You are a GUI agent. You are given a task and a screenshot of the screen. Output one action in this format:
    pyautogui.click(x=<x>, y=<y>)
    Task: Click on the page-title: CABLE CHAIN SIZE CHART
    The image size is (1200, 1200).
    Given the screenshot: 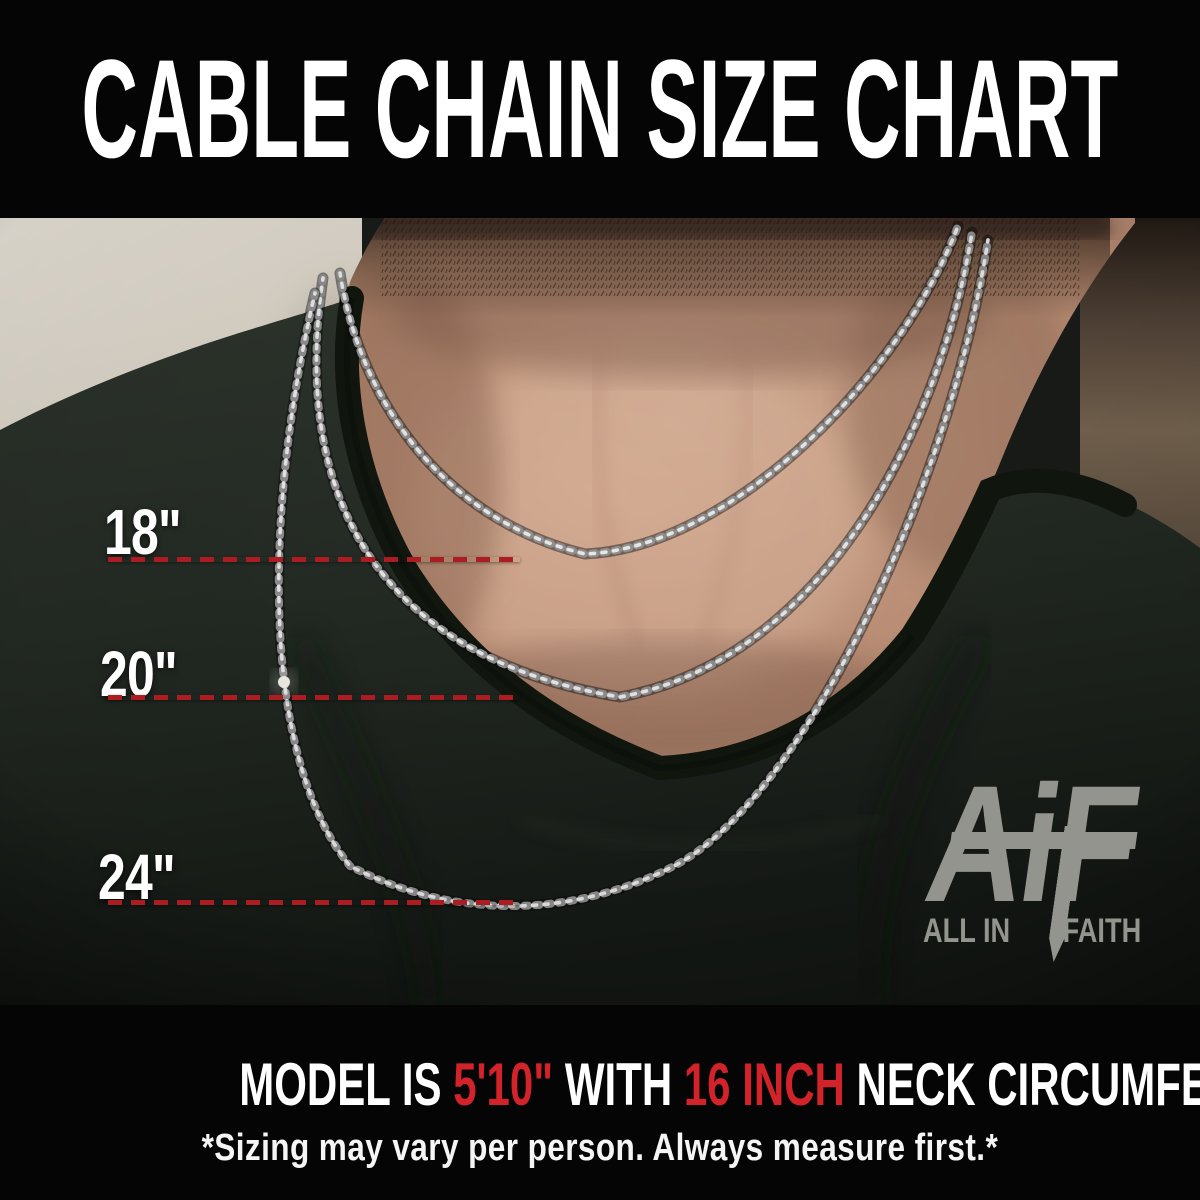 What is the action you would take?
    pyautogui.click(x=600, y=108)
    